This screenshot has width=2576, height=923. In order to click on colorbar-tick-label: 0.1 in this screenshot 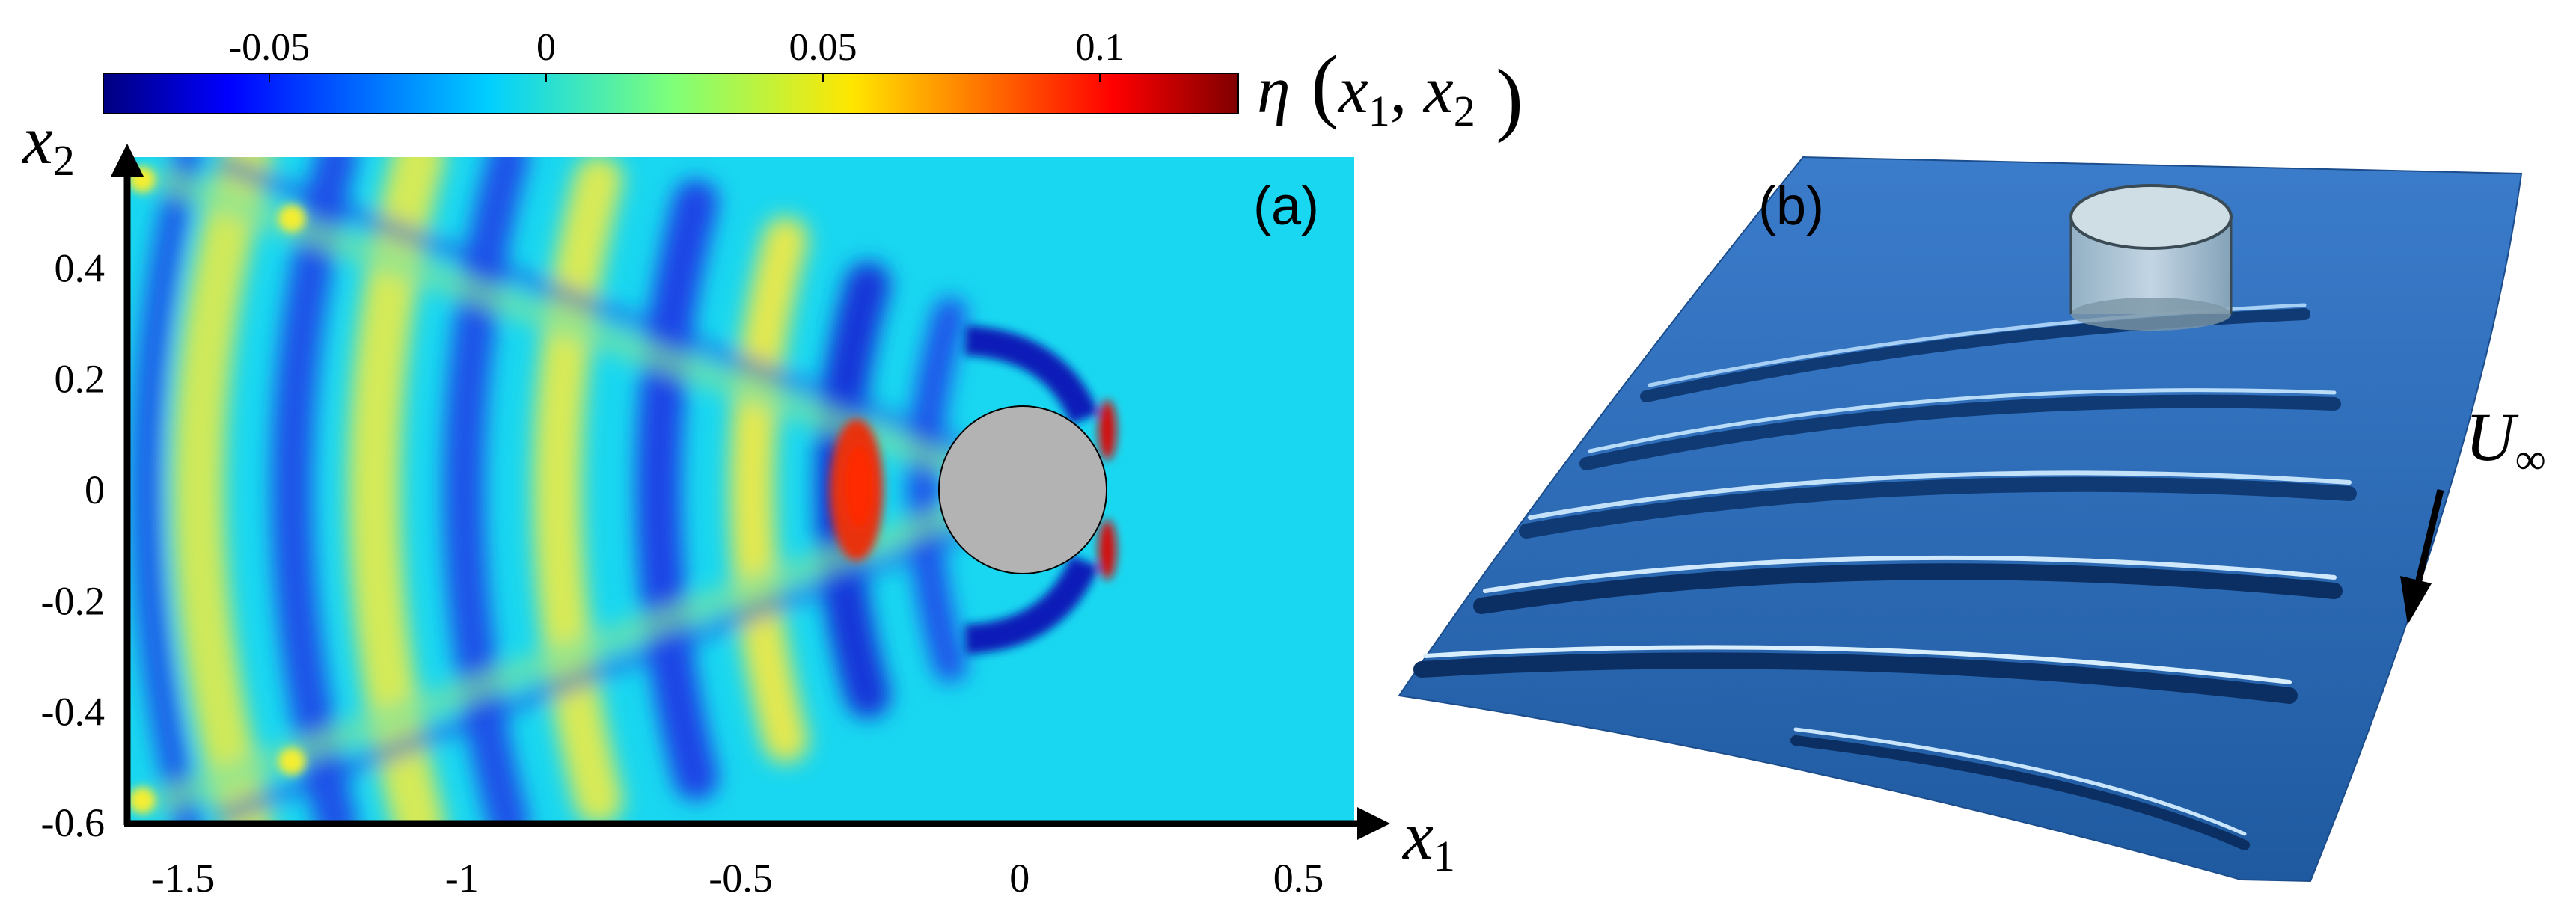, I will do `click(1100, 47)`.